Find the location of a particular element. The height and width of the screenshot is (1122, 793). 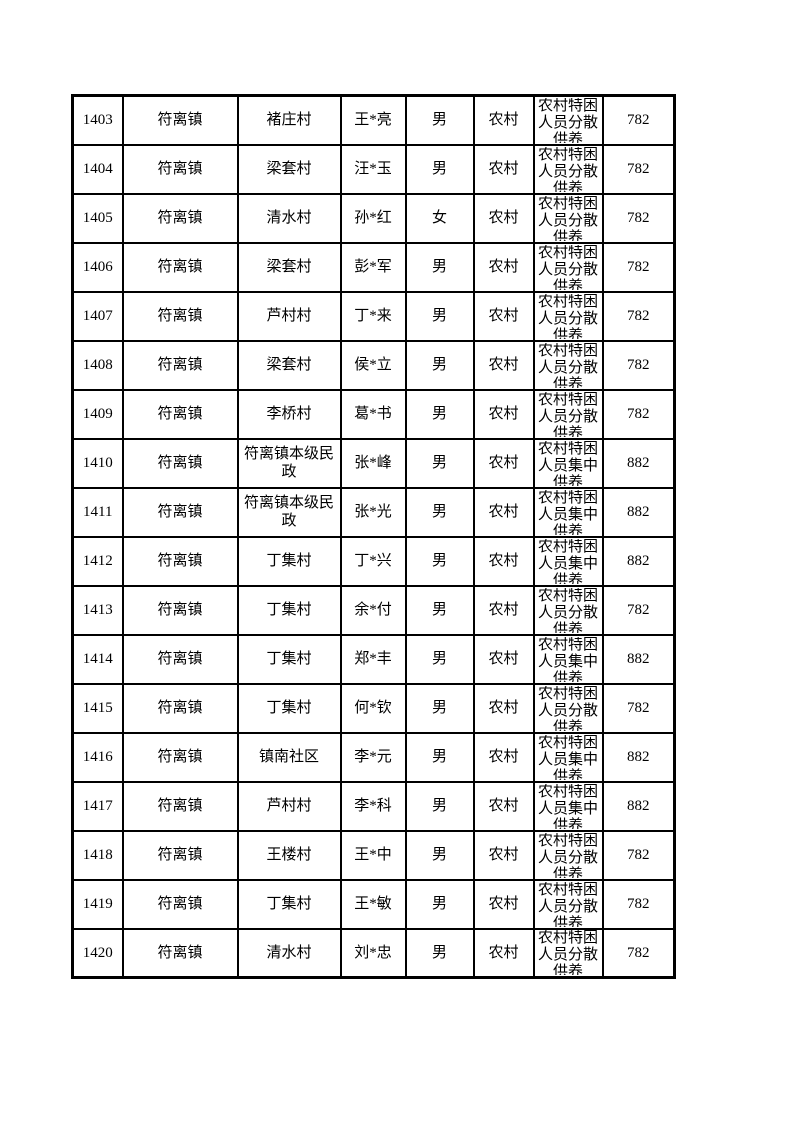

cell-person-name: 李*科 is located at coordinates (373, 806).